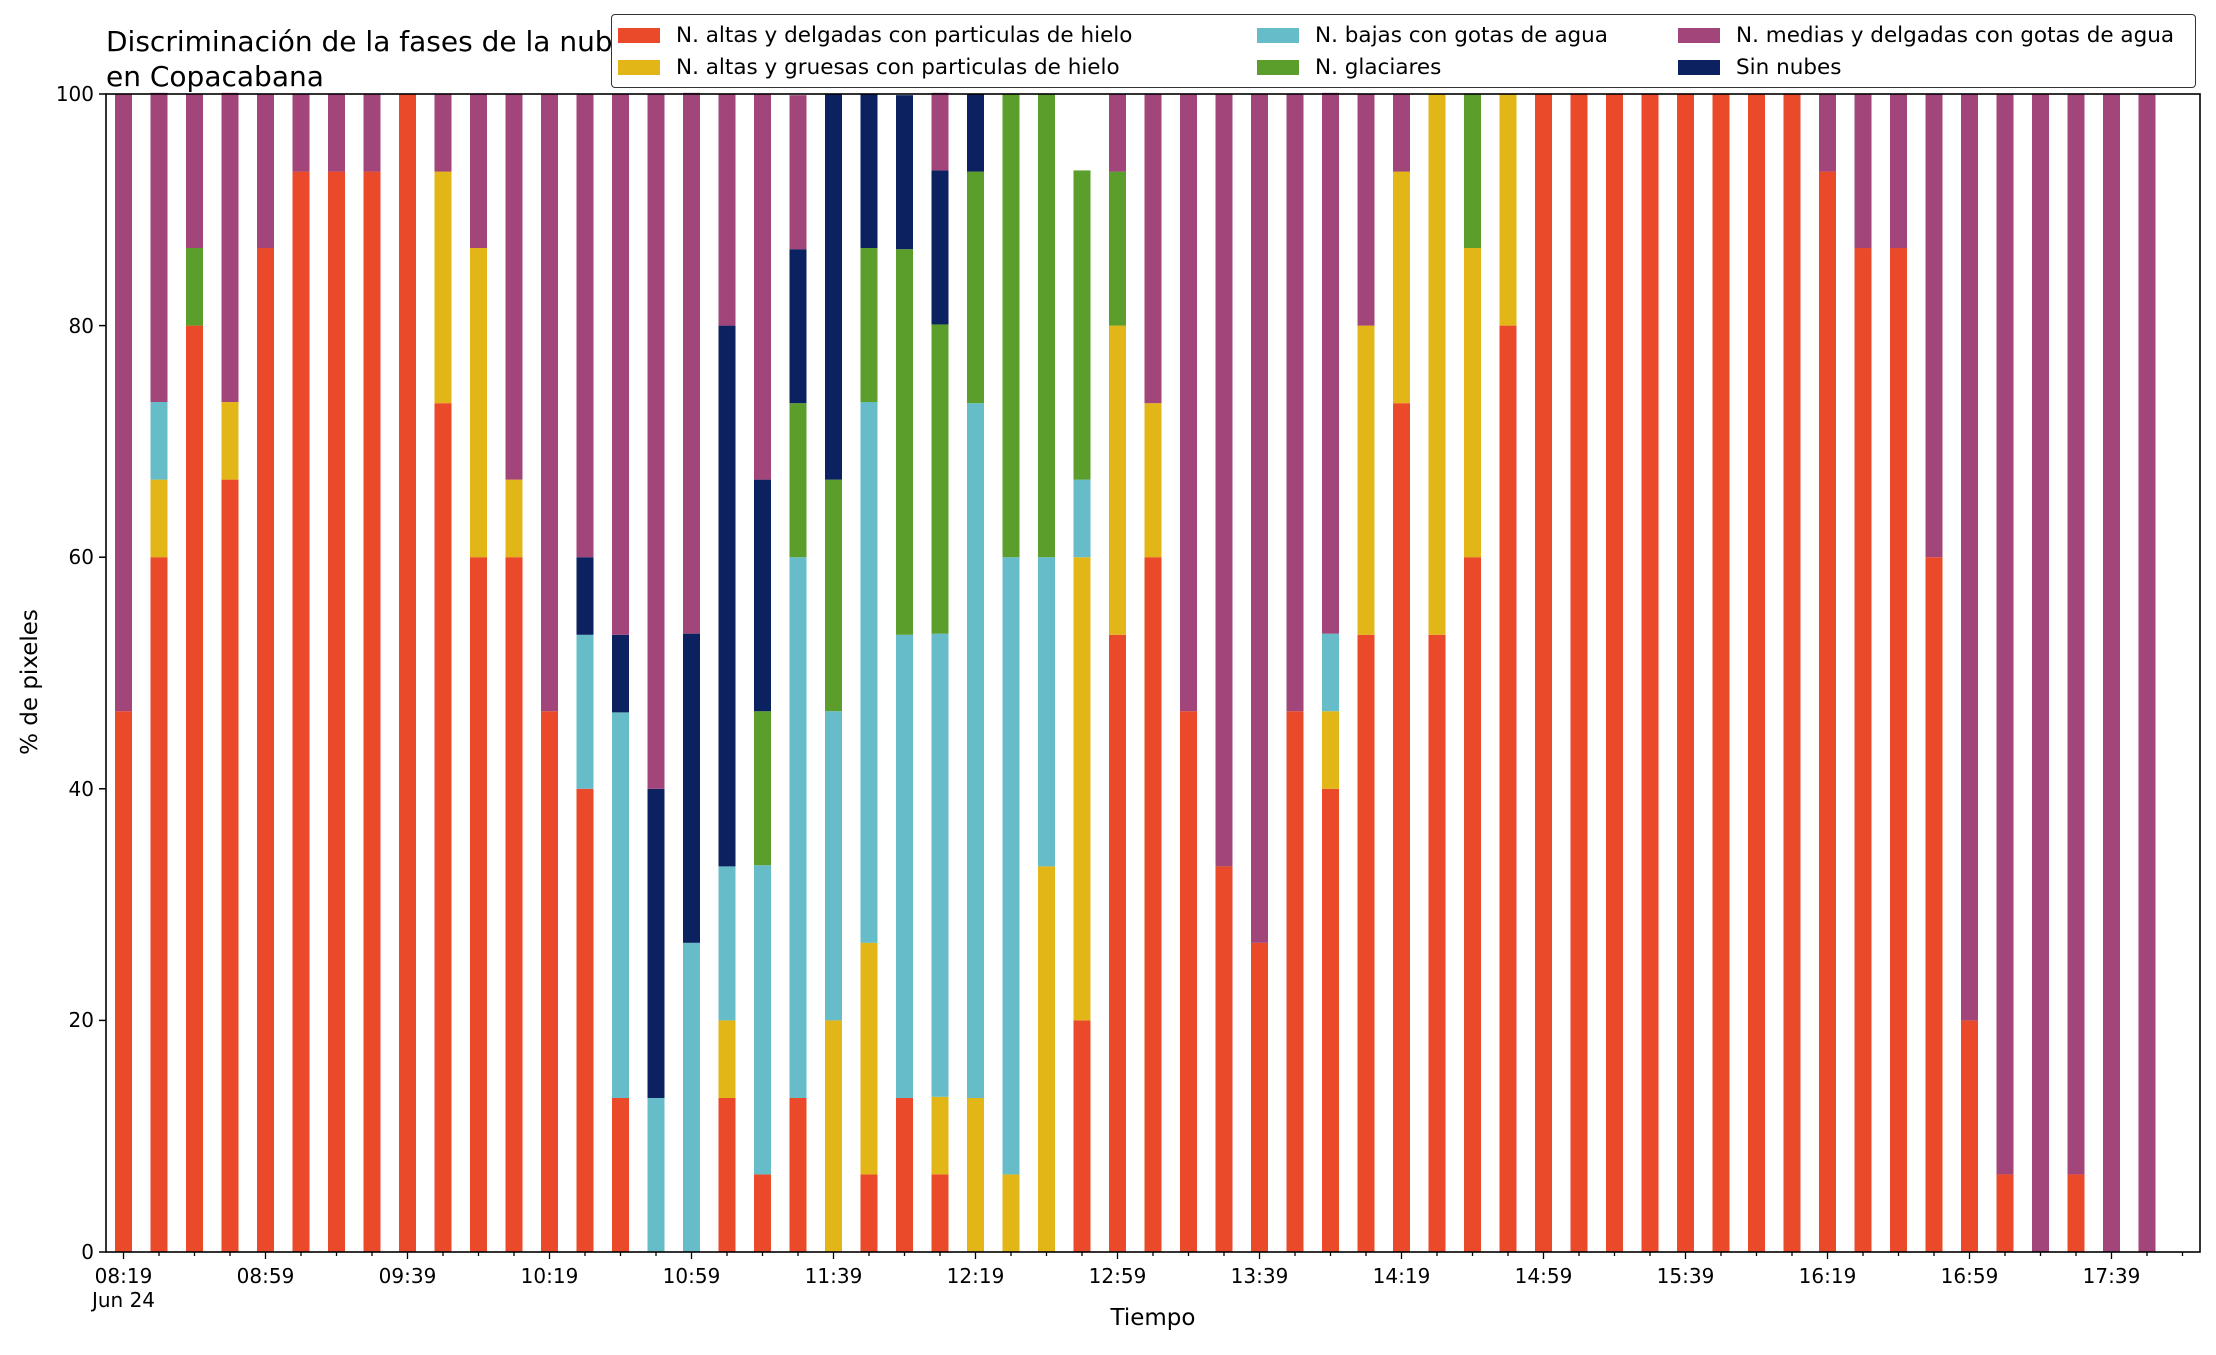 The image size is (2216, 1355). What do you see at coordinates (975, 1276) in the screenshot?
I see `x-tick-label: 12:19` at bounding box center [975, 1276].